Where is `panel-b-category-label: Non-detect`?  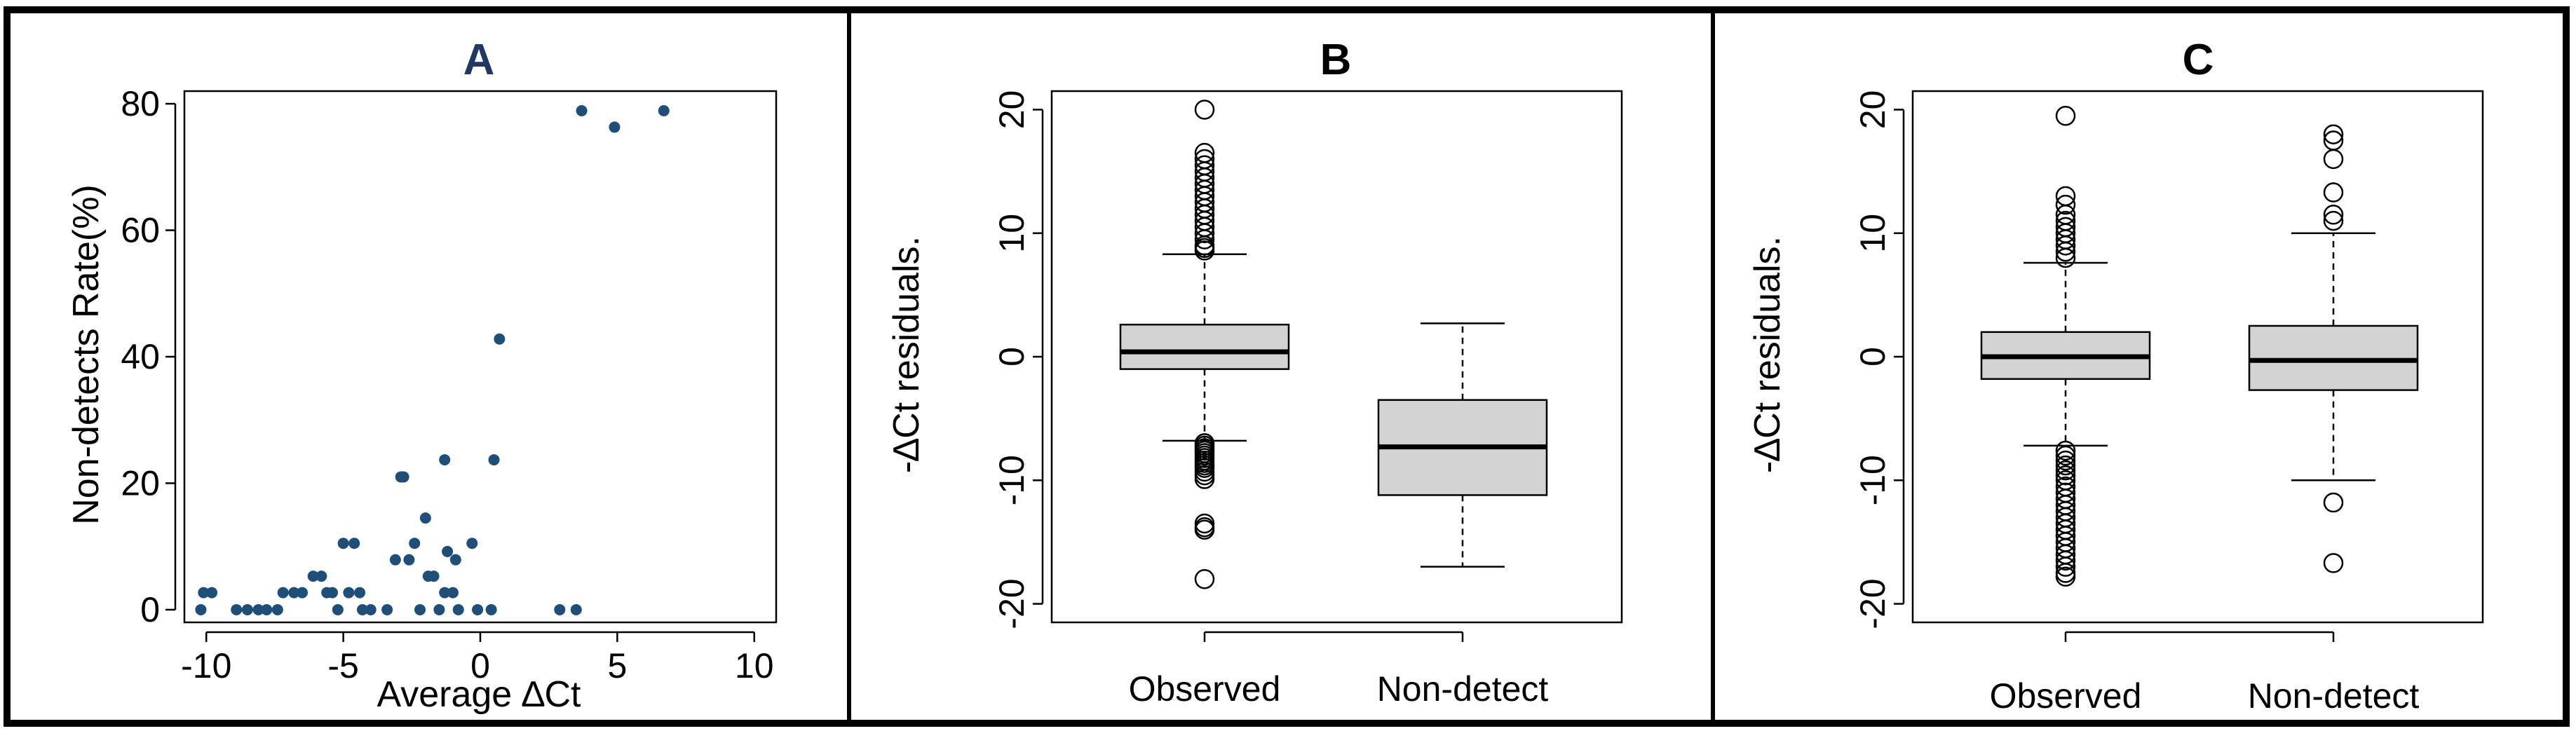
panel-b-category-label: Non-detect is located at coordinates (1463, 689).